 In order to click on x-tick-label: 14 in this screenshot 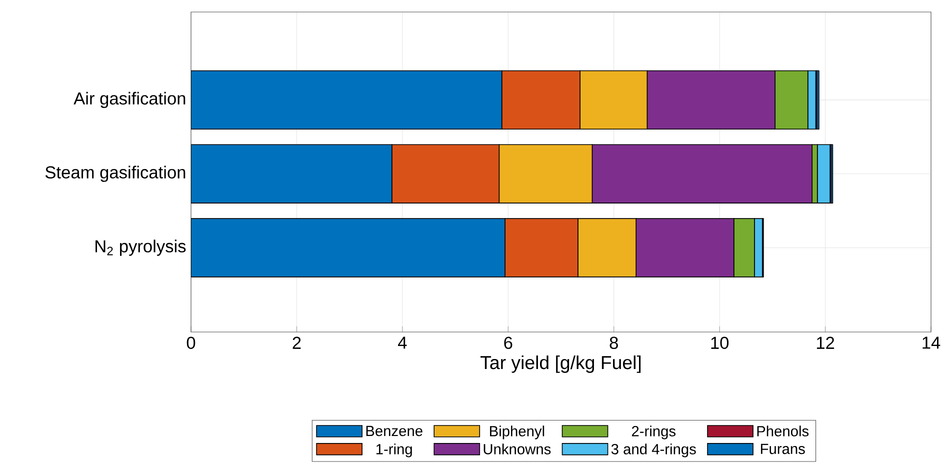, I will do `click(931, 342)`.